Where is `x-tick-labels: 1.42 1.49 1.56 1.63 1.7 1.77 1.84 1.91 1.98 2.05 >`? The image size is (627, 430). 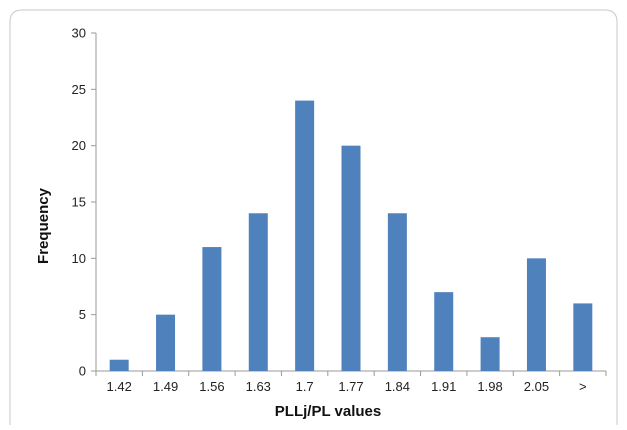
x-tick-labels: 1.42 1.49 1.56 1.63 1.7 1.77 1.84 1.91 1.98 2.05 > is located at coordinates (347, 386).